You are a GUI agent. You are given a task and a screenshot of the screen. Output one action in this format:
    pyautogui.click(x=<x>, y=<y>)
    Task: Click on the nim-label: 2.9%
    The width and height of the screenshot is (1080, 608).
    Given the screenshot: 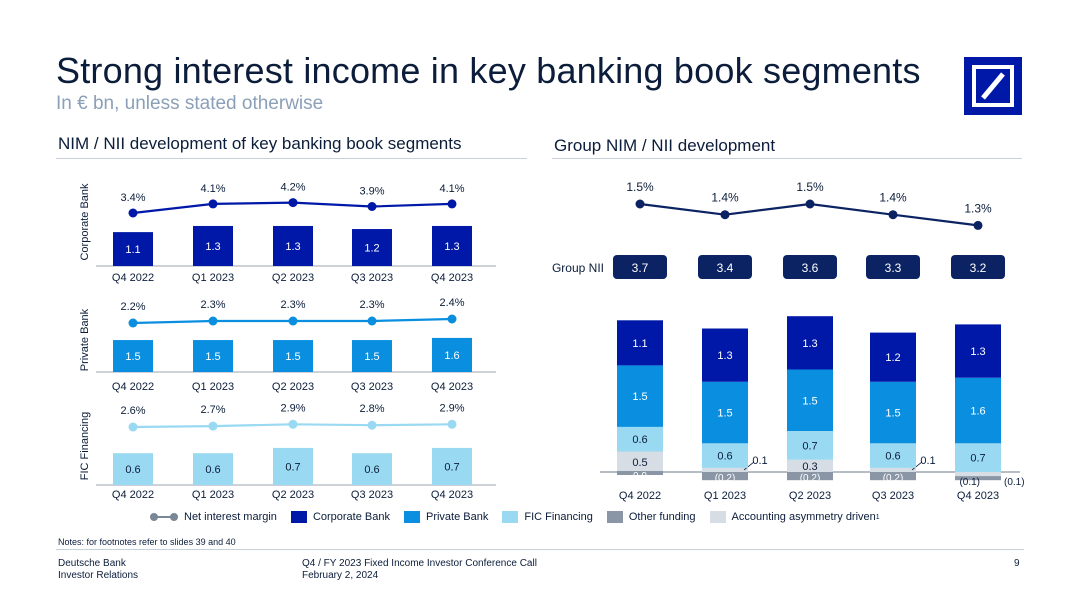 What is the action you would take?
    pyautogui.click(x=451, y=408)
    